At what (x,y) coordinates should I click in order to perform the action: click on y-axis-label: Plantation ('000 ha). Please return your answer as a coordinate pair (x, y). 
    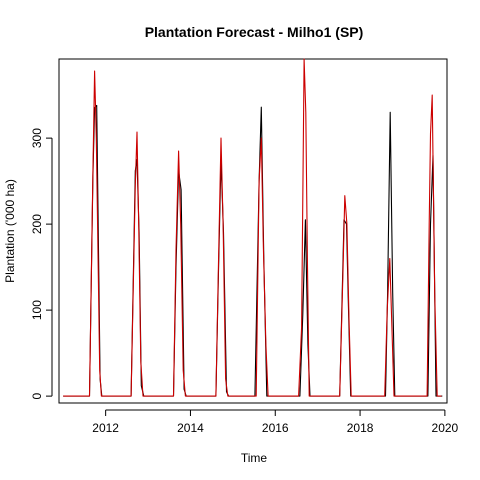
    Looking at the image, I should click on (10, 231).